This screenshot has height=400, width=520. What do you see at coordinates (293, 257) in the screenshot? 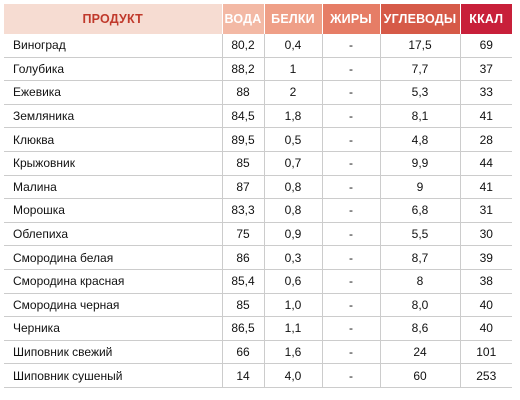
I see `cell-protein: 0,3` at bounding box center [293, 257].